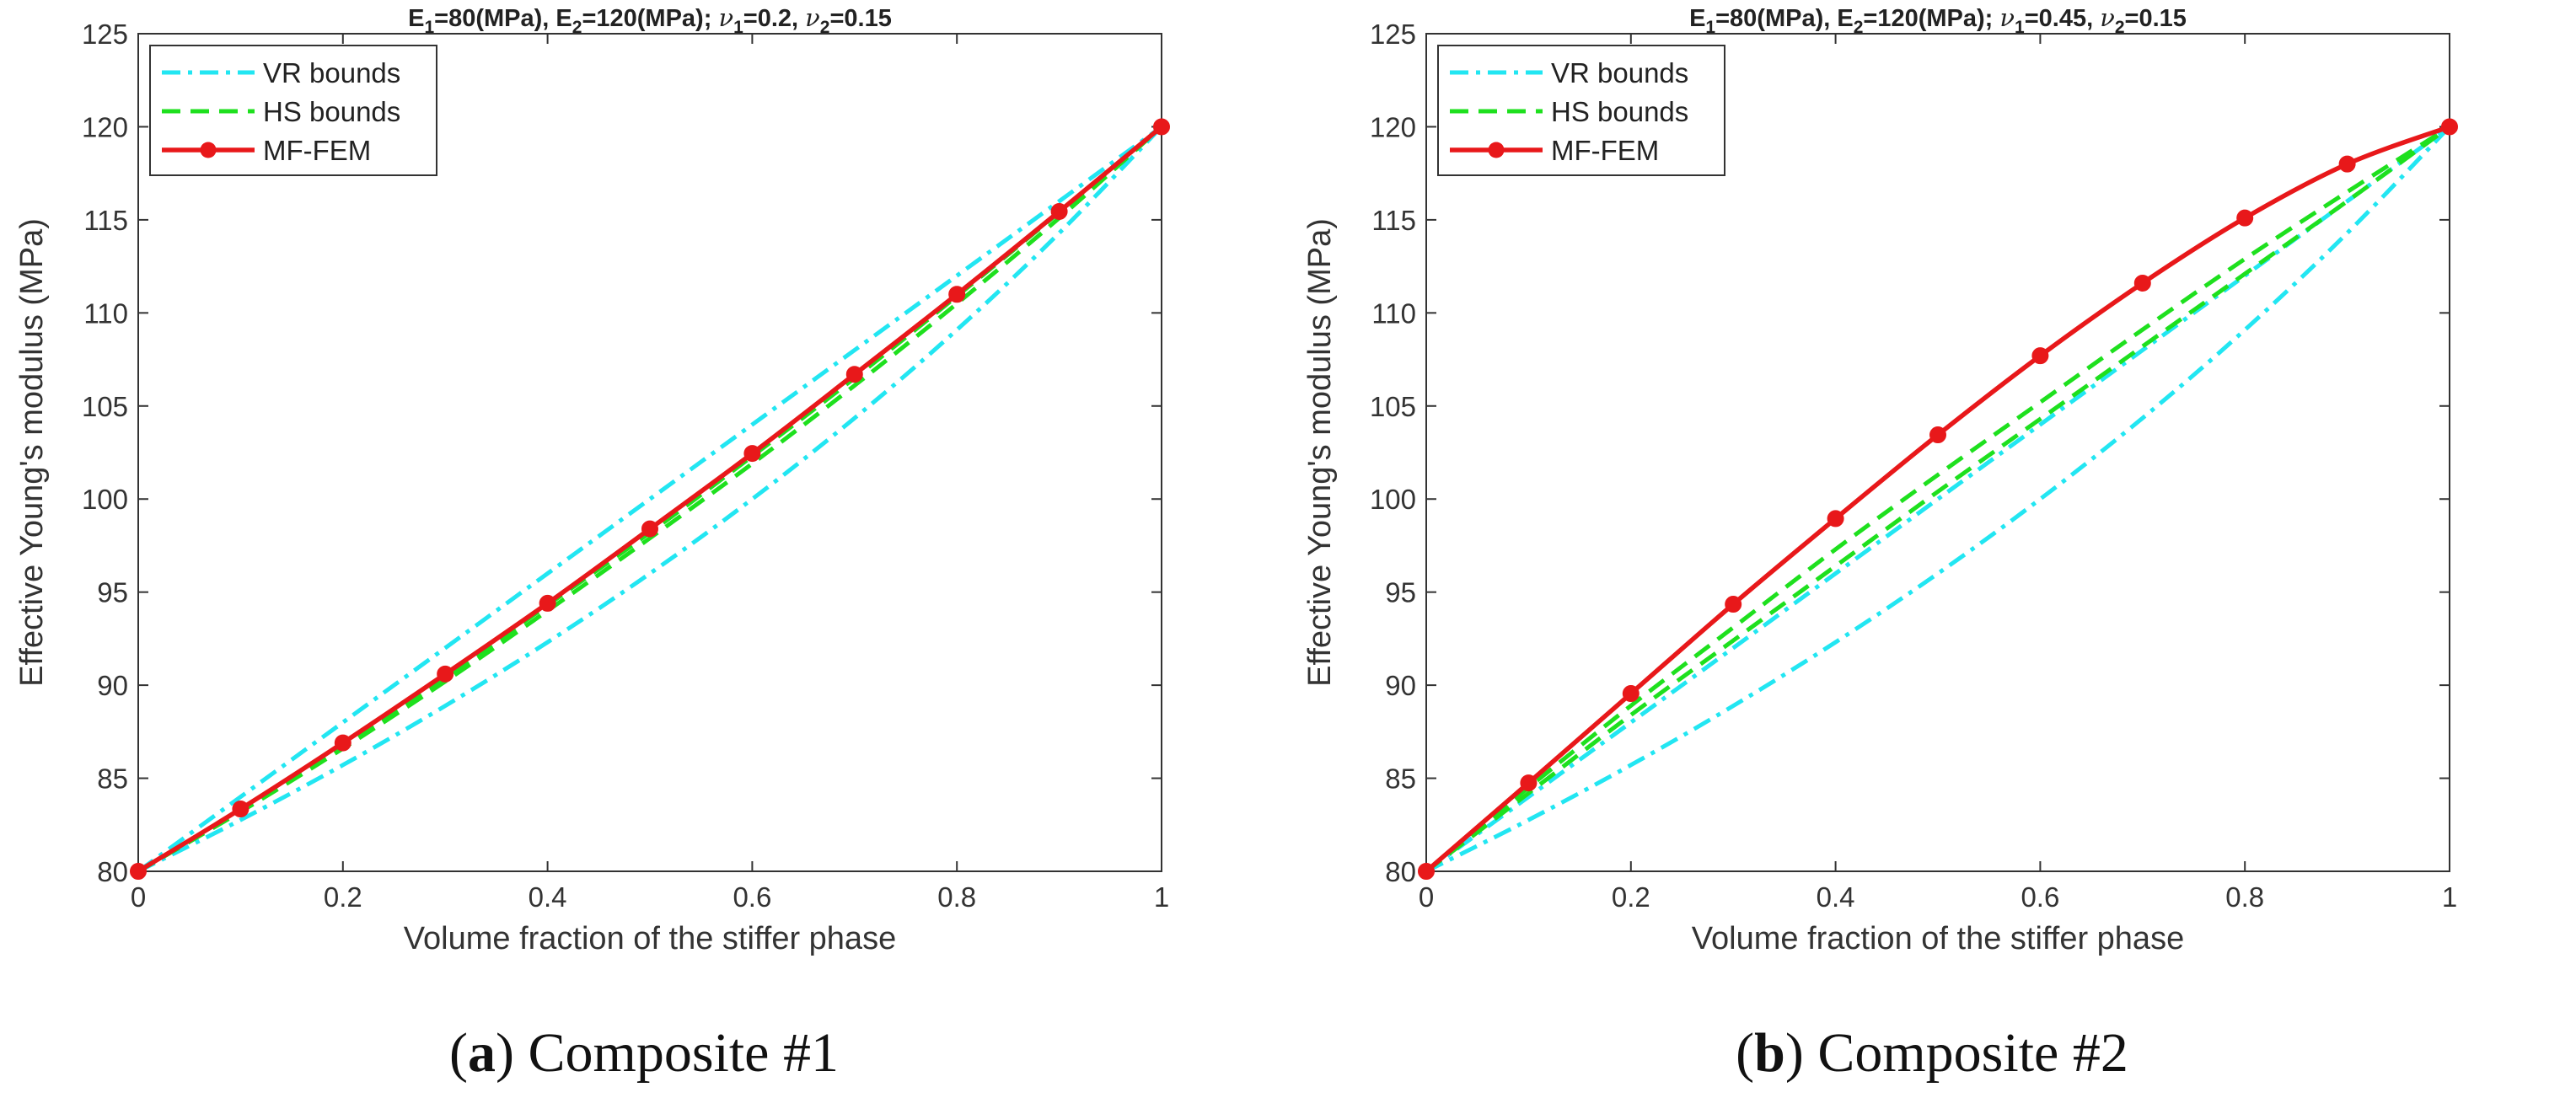 Image resolution: width=2576 pixels, height=1114 pixels. Describe the element at coordinates (1320, 452) in the screenshot. I see `chart-b-ylabel: Effective Young's modulus (MPa)` at that location.